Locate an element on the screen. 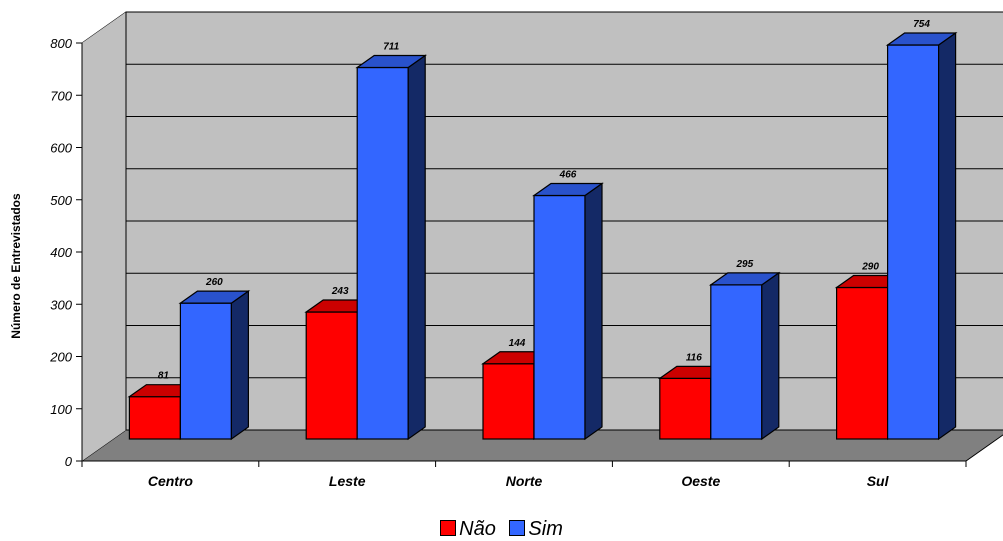  bar-sim-norte is located at coordinates (568, 311).